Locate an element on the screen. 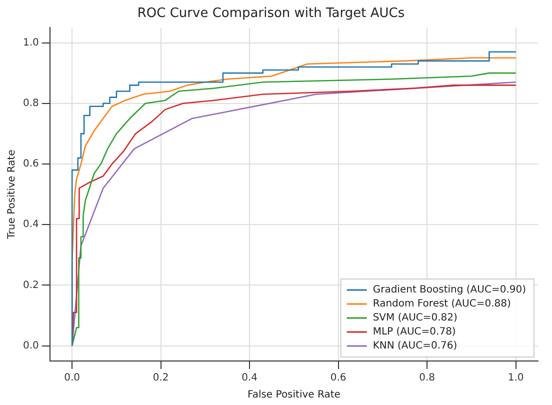 The width and height of the screenshot is (552, 405). y-axis-title: True Positive Rate is located at coordinates (12, 195).